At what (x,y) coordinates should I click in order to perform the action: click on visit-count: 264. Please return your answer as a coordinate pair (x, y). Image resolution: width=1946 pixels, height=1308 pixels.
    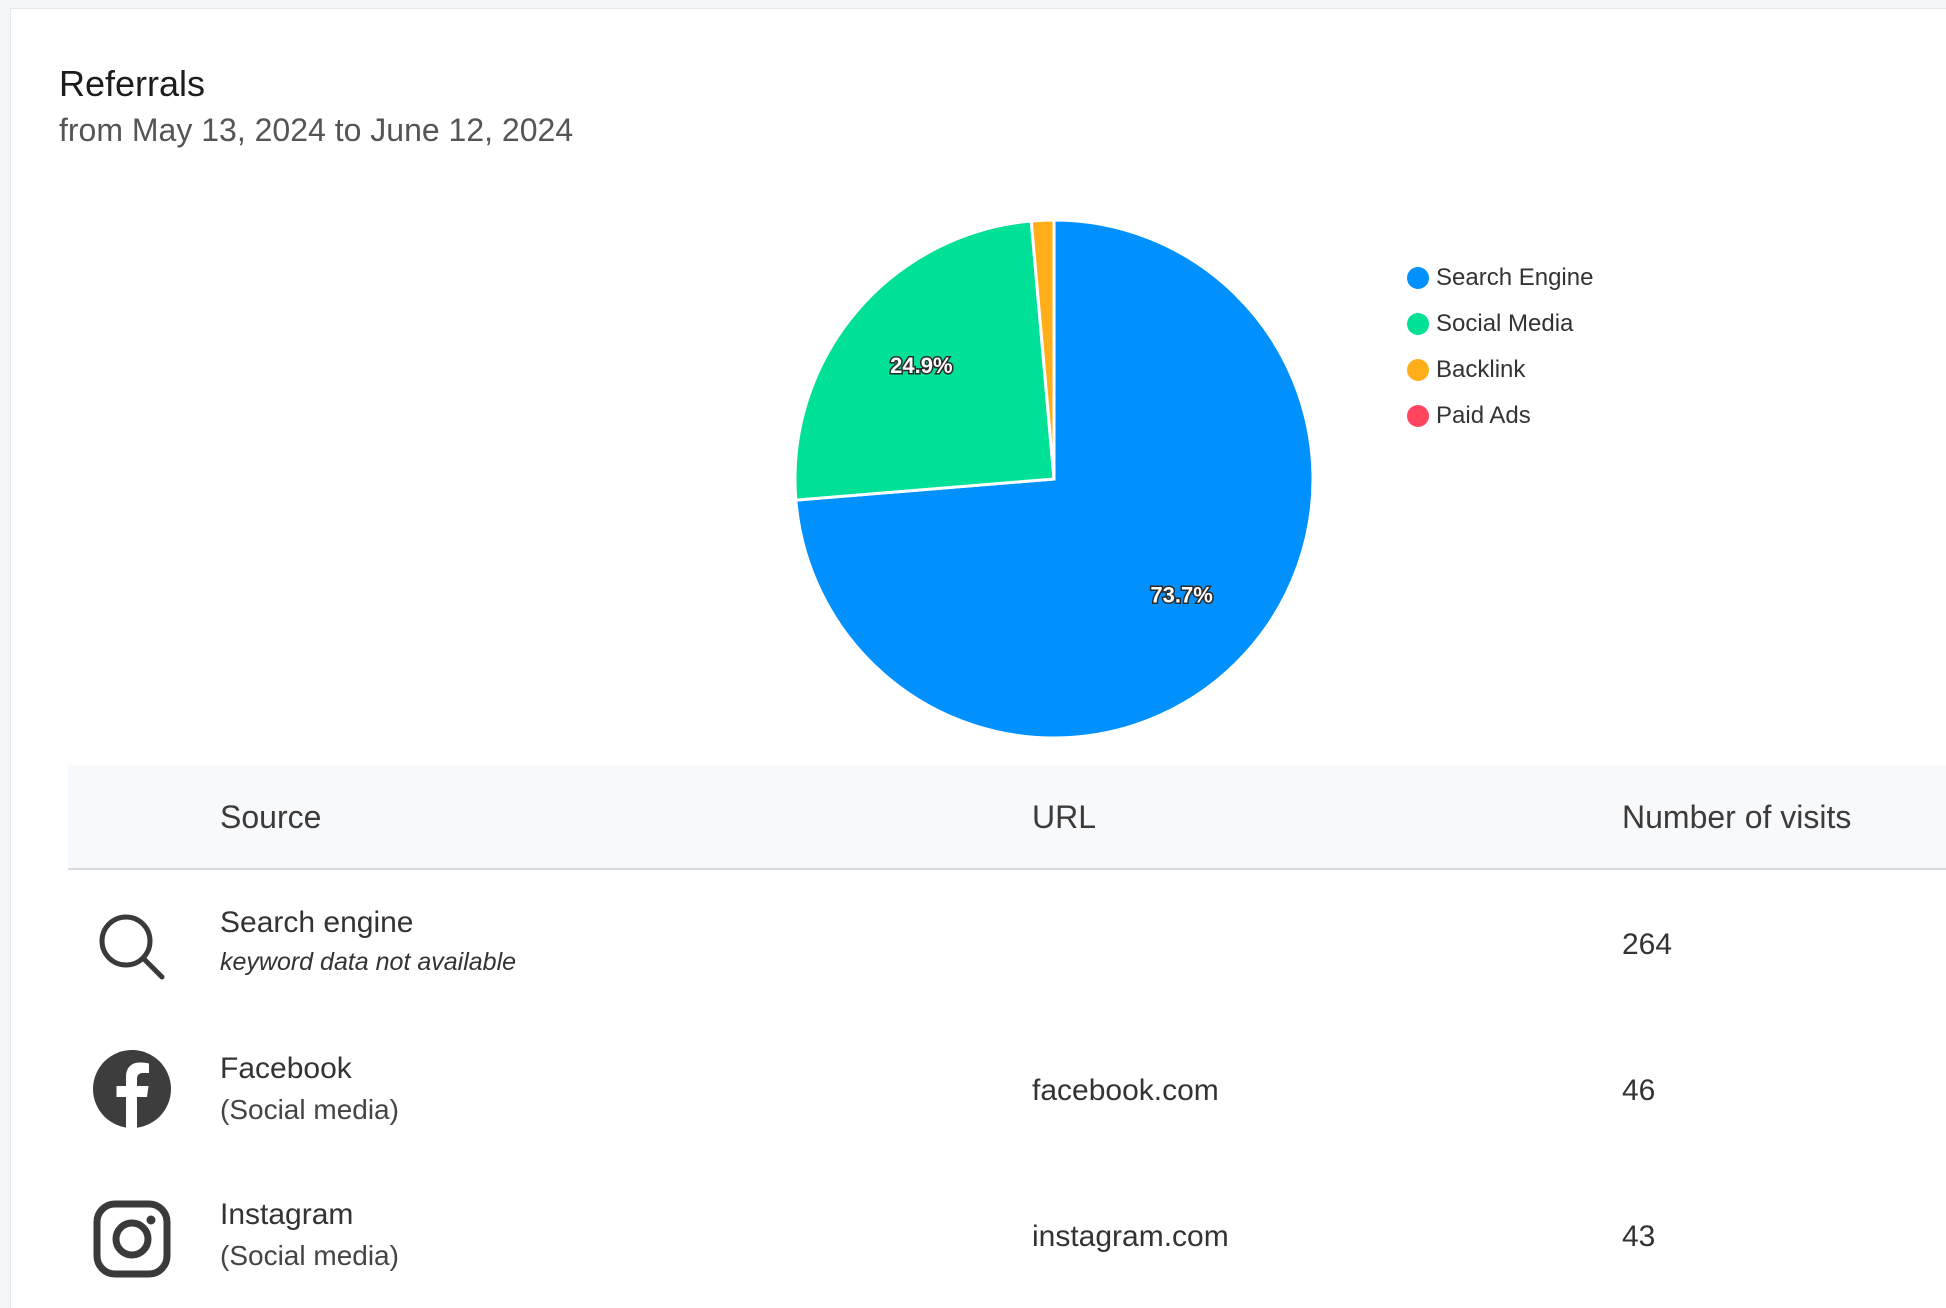
    Looking at the image, I should click on (1647, 944).